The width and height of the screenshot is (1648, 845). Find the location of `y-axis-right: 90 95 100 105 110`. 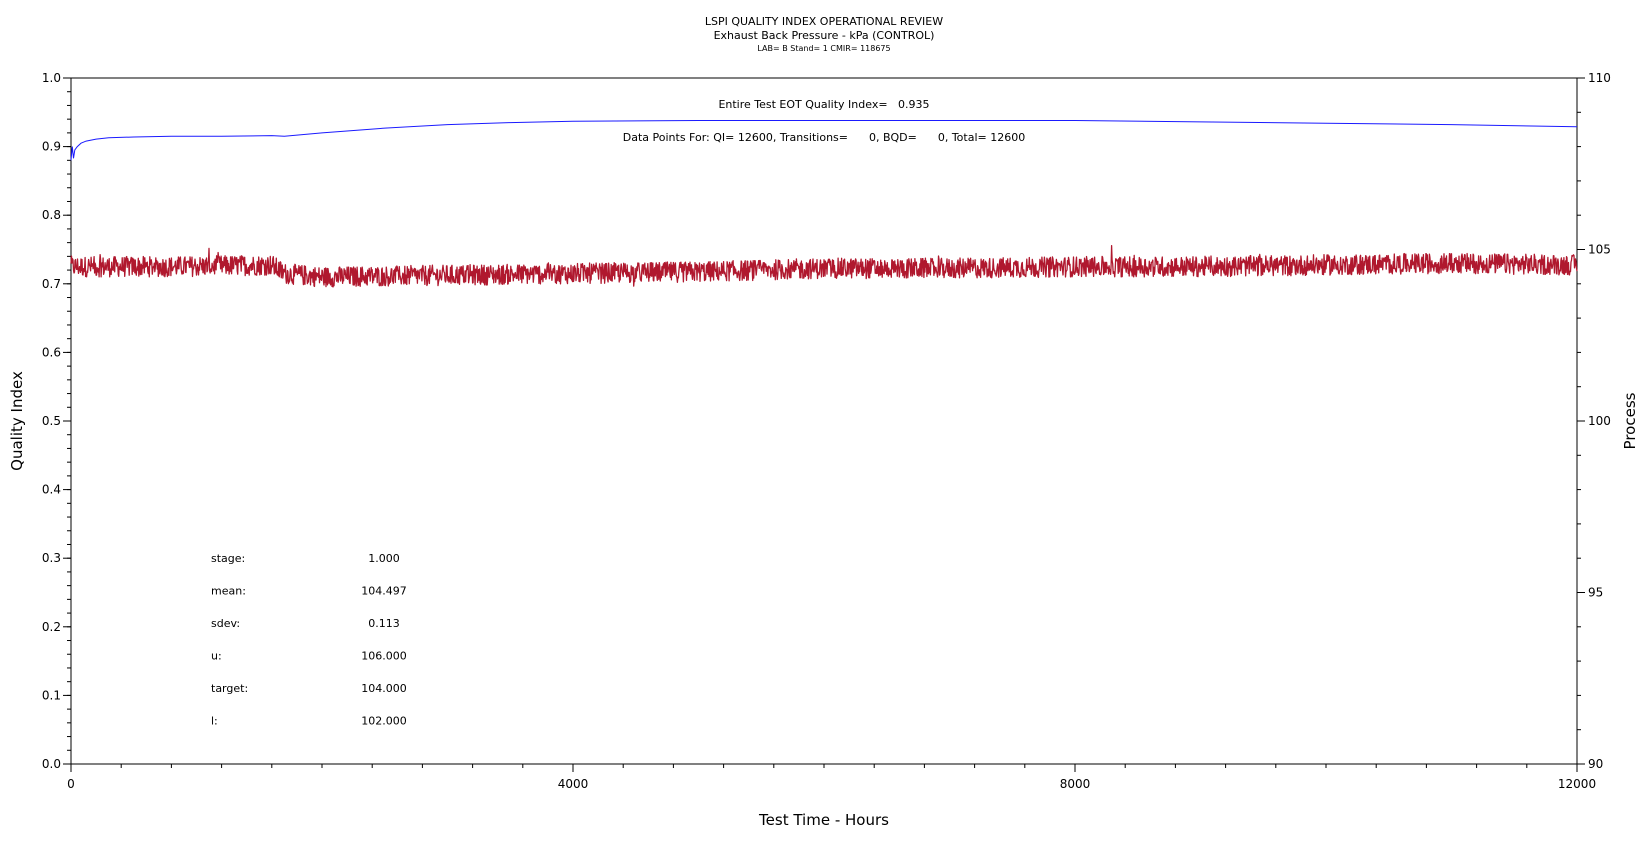

y-axis-right: 90 95 100 105 110 is located at coordinates (1594, 421).